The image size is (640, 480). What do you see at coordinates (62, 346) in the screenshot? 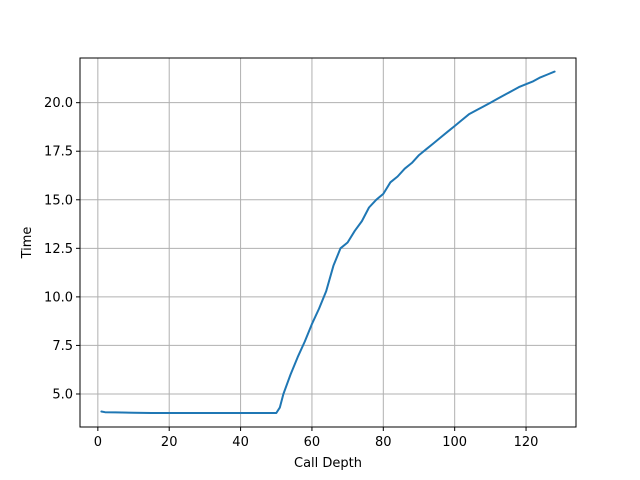
I see `y-tick-label: 7.5` at bounding box center [62, 346].